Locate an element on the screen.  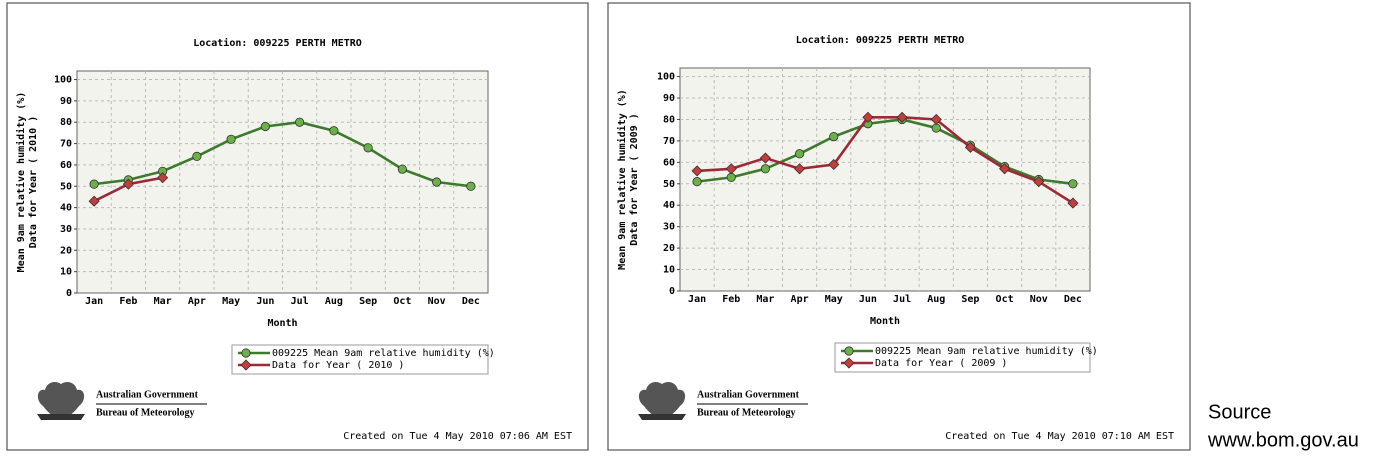
y-axis-label: Data for Year ( 2009 ) is located at coordinates (634, 179).